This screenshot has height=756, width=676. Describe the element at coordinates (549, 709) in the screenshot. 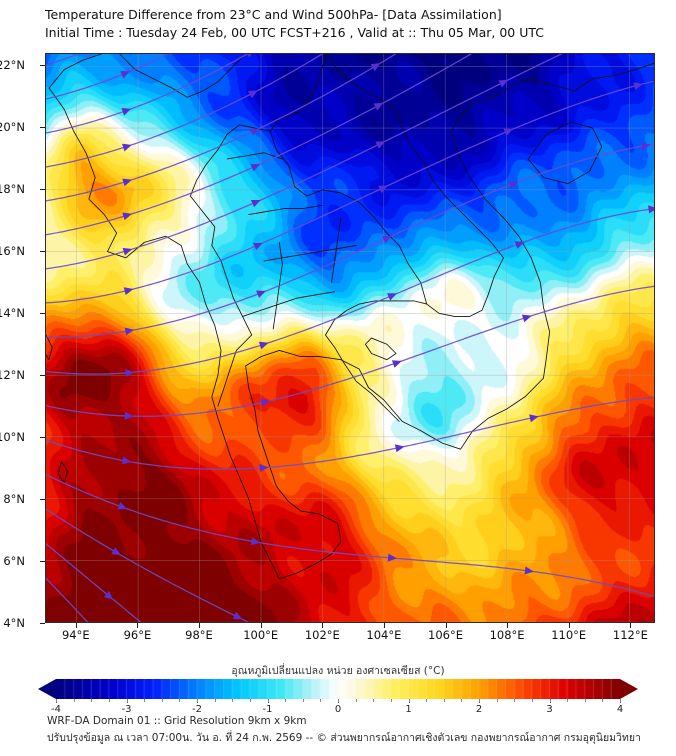

I see `colorbar-tick-label: 3` at that location.